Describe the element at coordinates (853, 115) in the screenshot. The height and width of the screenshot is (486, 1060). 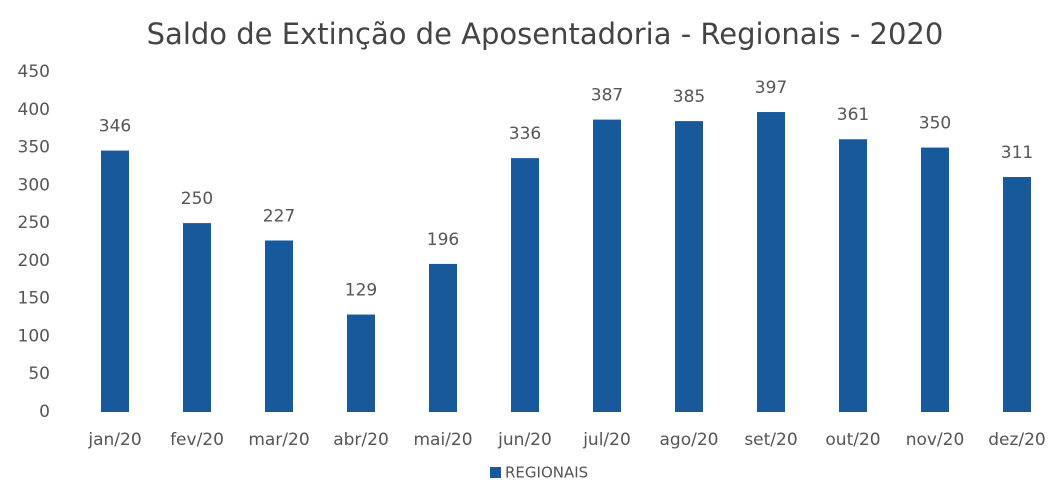
I see `data-label: 361` at that location.